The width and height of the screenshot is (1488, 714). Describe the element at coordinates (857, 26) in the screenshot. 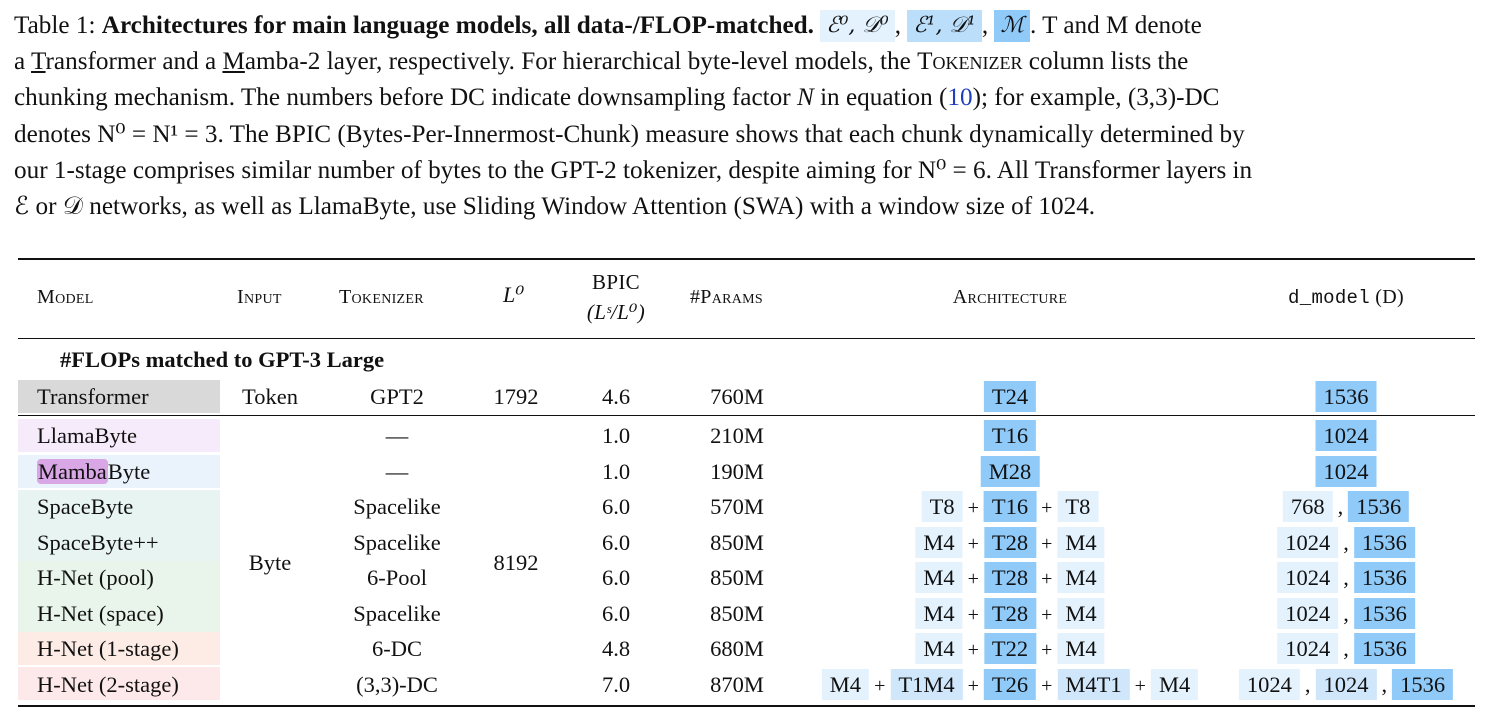

I see `stage0-chip: ℰ⁰, 𝒟⁰` at that location.